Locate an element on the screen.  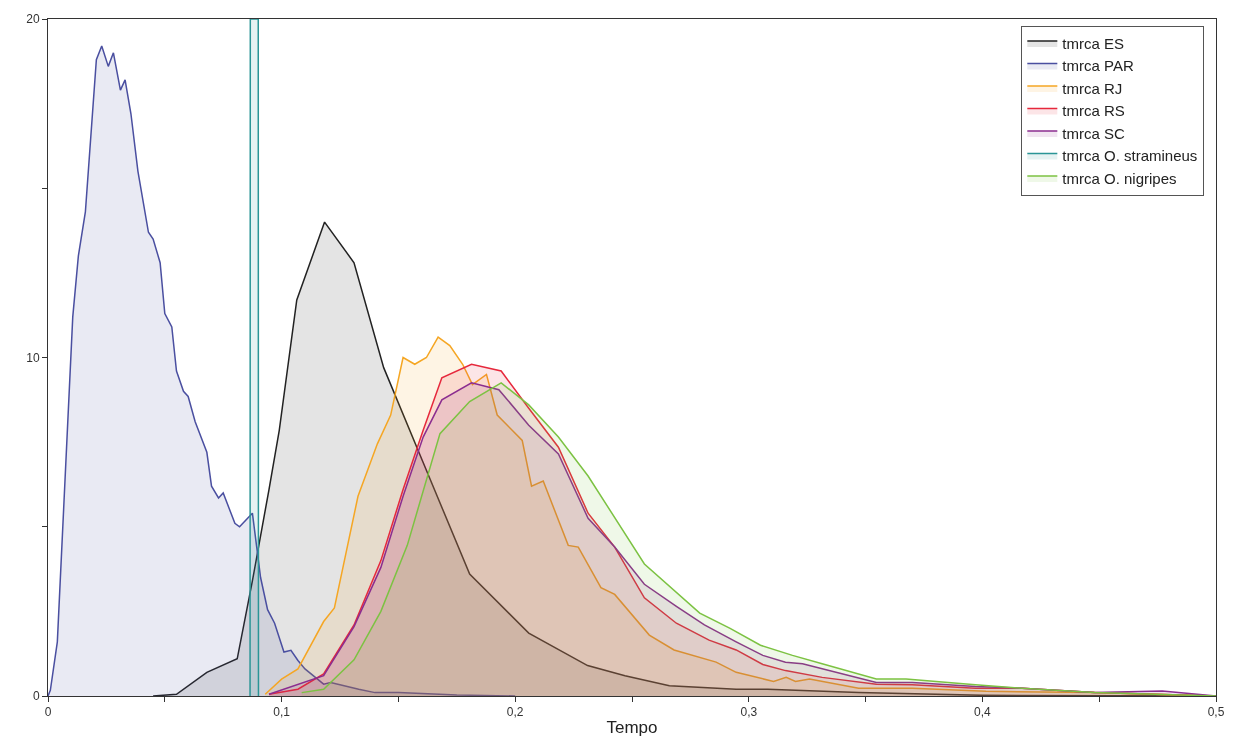
legend-label: tmrca ES is located at coordinates (1093, 43).